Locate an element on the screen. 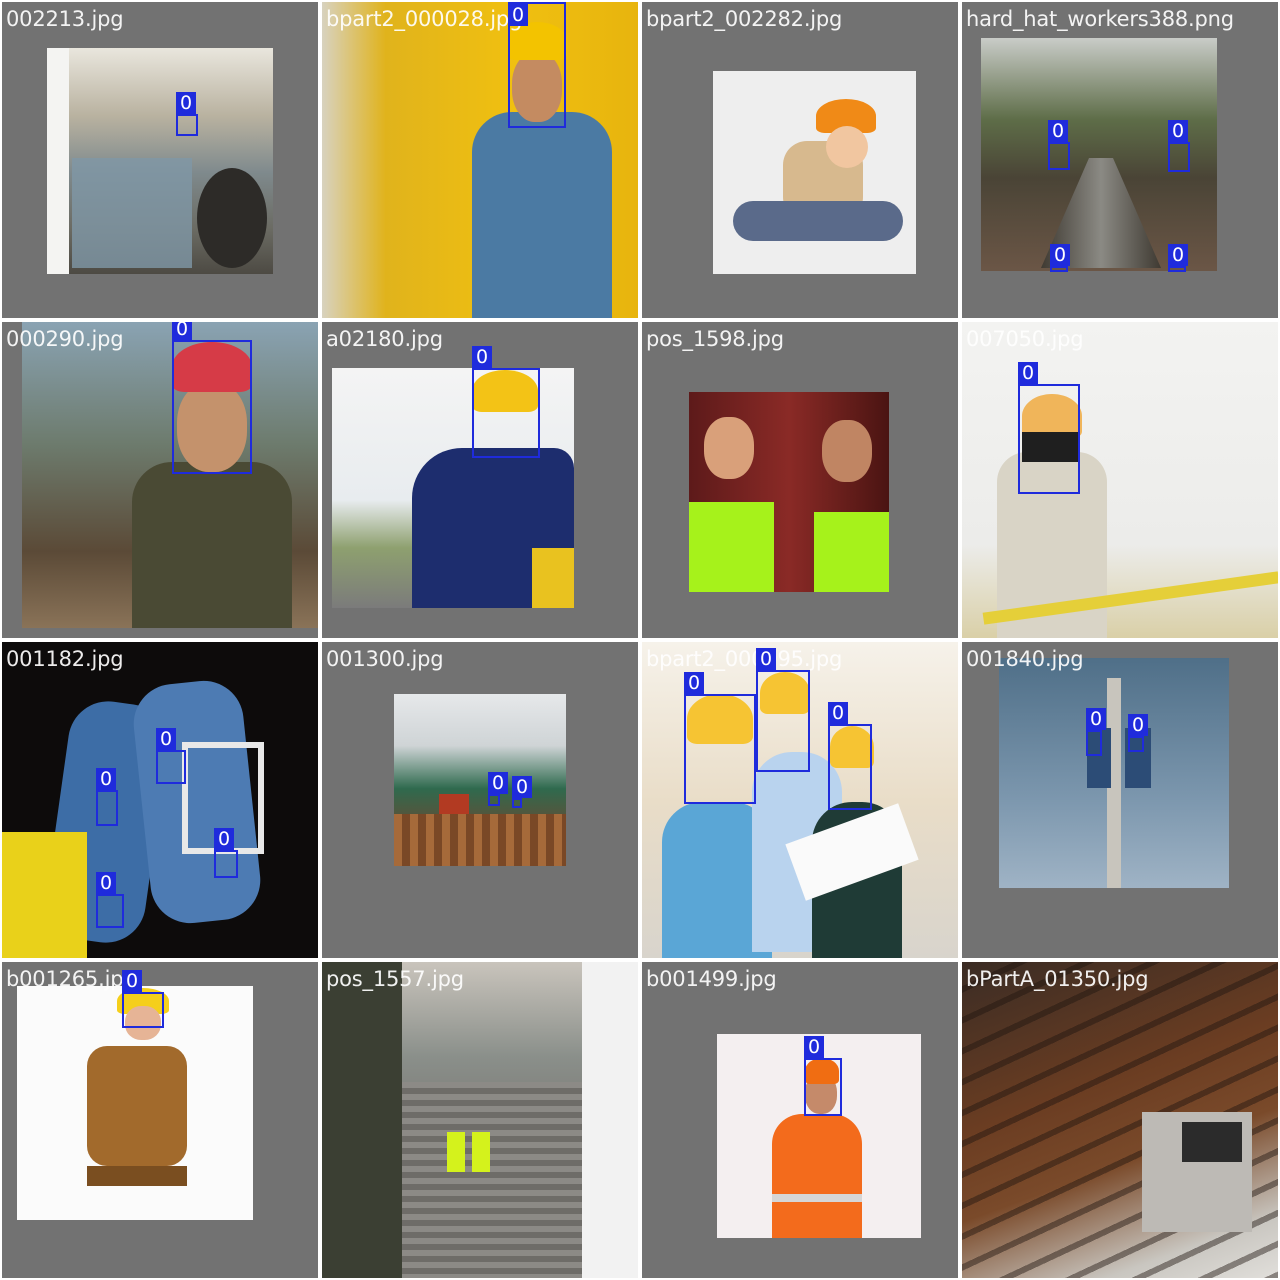 The width and height of the screenshot is (1280, 1280). image-filename: 007050.jpg is located at coordinates (1025, 339).